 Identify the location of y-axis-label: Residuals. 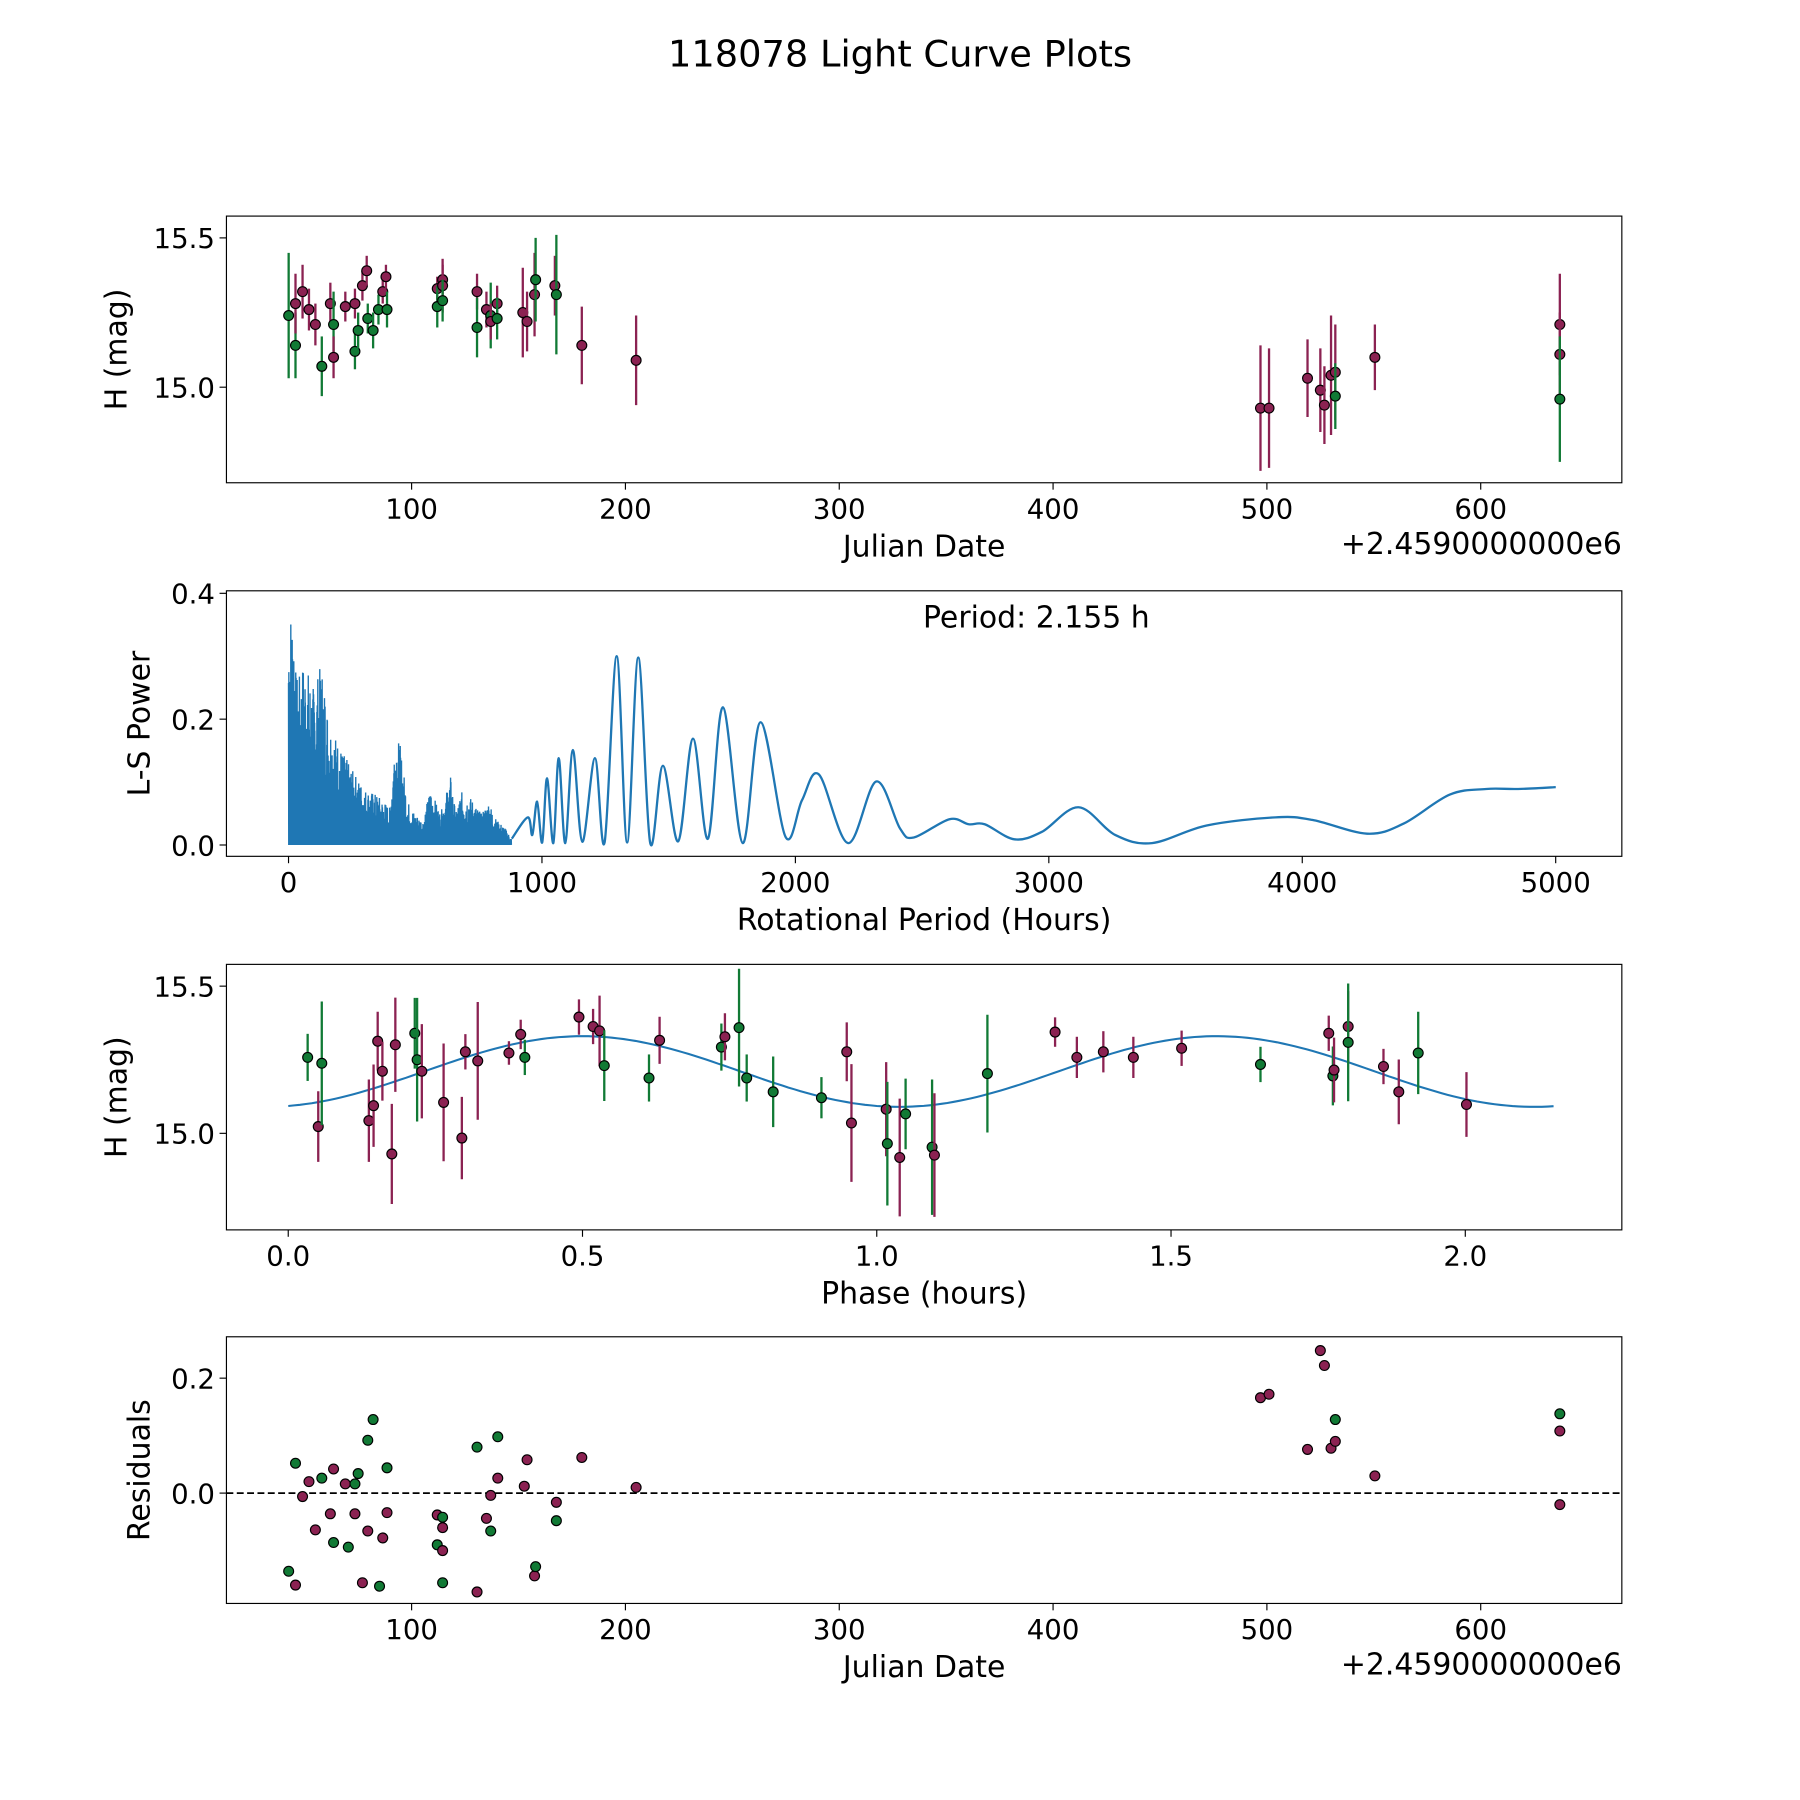
(139, 1470).